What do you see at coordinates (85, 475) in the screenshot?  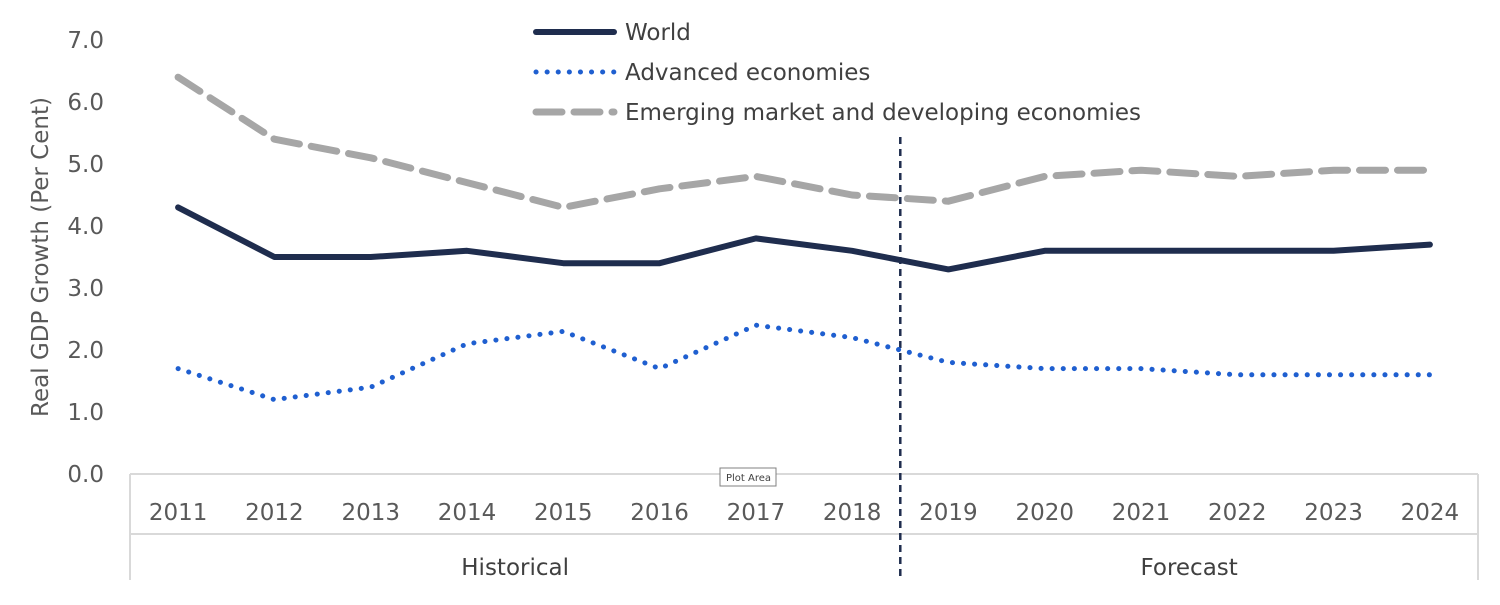 I see `y-tick-label: 0.0` at bounding box center [85, 475].